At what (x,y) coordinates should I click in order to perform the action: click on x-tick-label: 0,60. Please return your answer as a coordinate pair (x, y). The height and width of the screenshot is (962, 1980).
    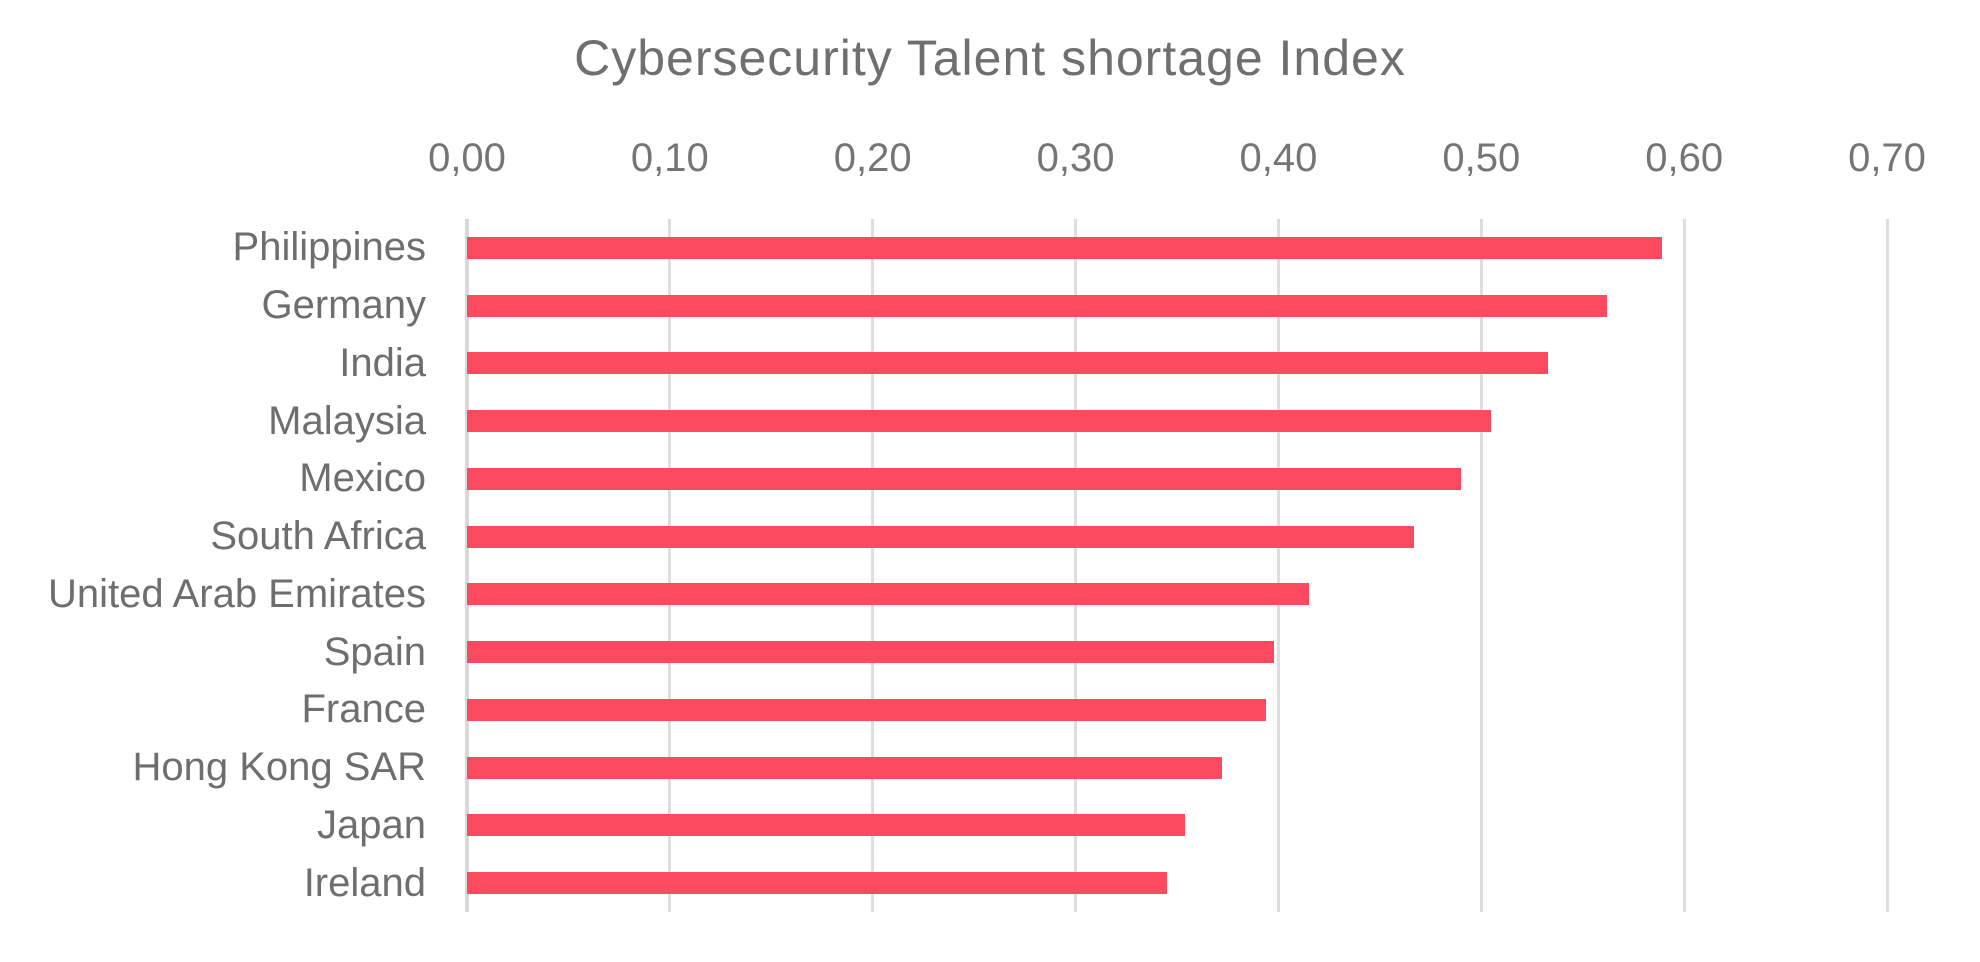
    Looking at the image, I should click on (1684, 158).